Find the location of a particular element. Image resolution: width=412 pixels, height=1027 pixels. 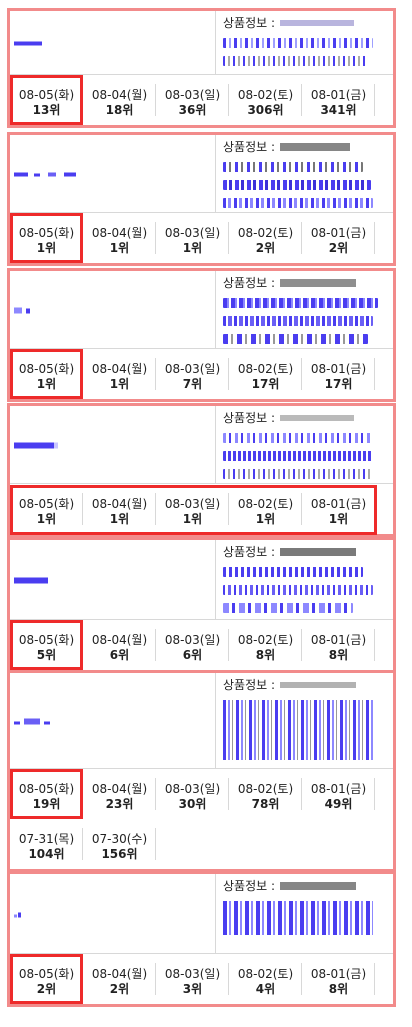

rank-value: 36위 is located at coordinates (192, 110).